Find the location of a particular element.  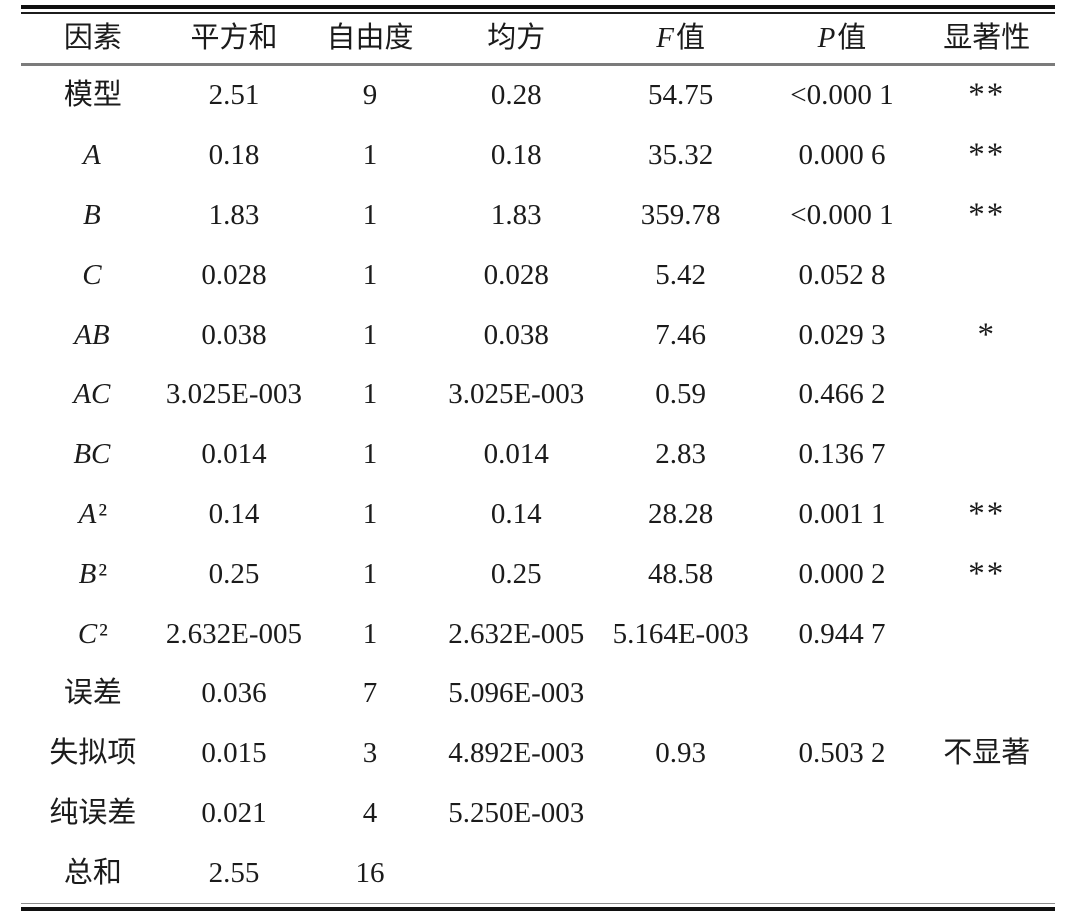

table-row: B 1.83 1 1.83 359.78 <0.000 1 ** is located at coordinates (538, 216).